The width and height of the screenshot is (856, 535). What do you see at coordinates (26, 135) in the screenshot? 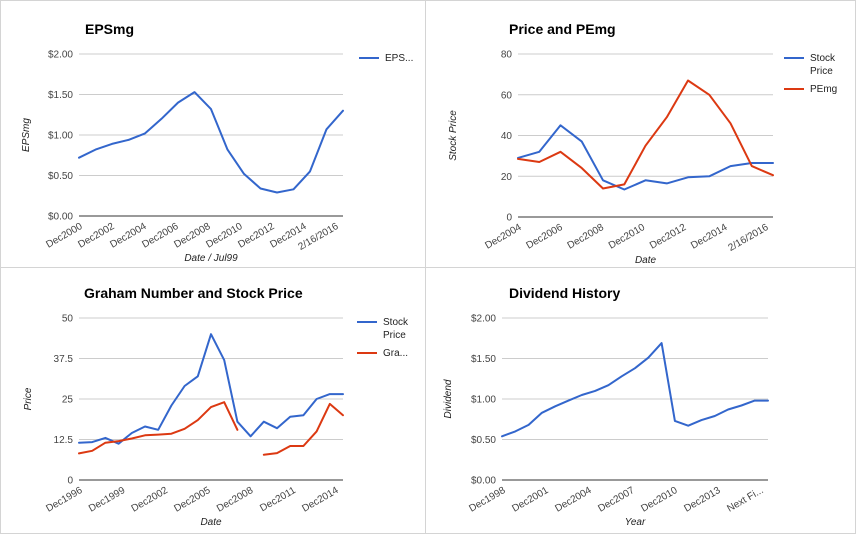
I see `y-axis-title: EPSmg` at bounding box center [26, 135].